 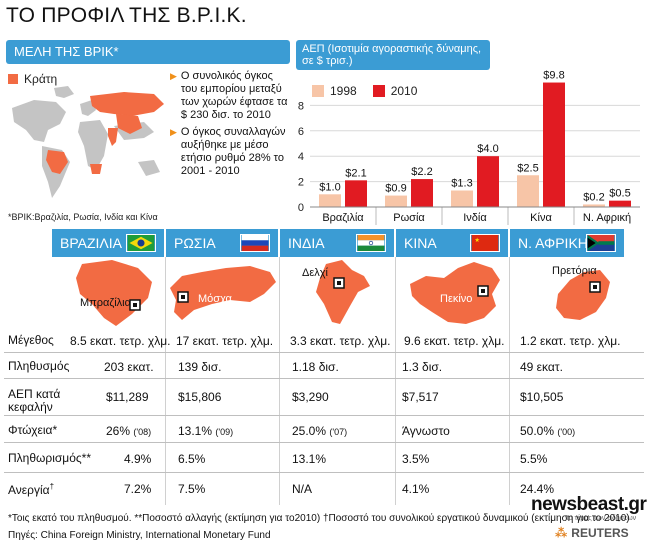 I want to click on capital-label: Δελχί, so click(x=315, y=273).